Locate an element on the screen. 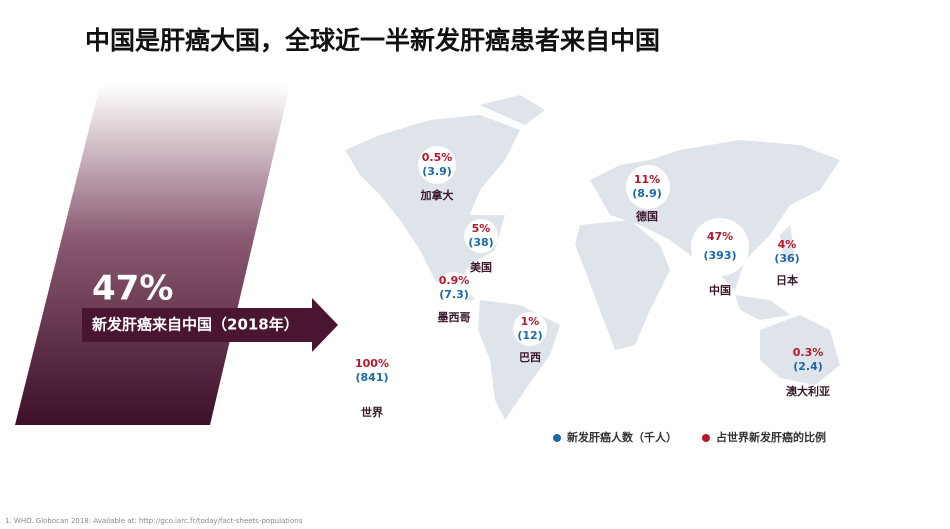 This screenshot has width=950, height=529. count-label: (393) is located at coordinates (719, 255).